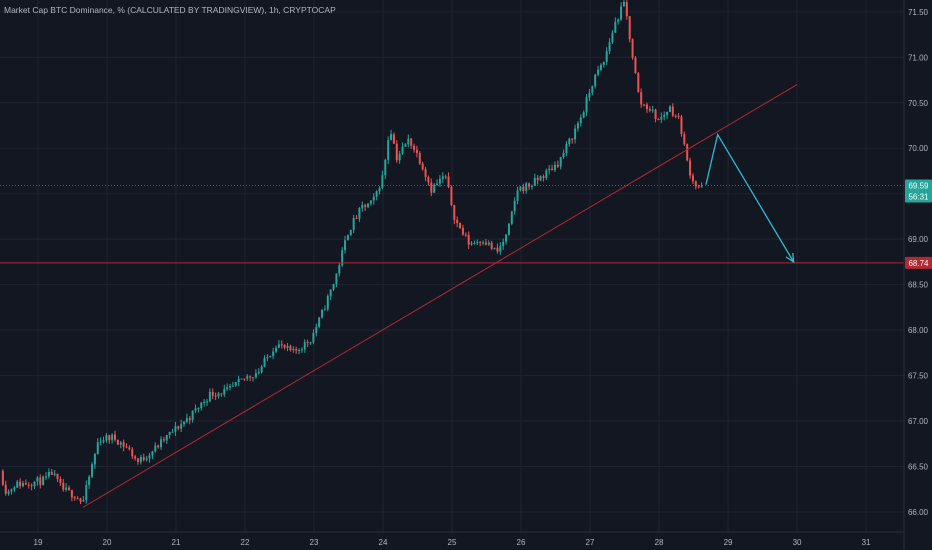 The width and height of the screenshot is (932, 550). Describe the element at coordinates (918, 148) in the screenshot. I see `y-tick-label: 70.00` at that location.